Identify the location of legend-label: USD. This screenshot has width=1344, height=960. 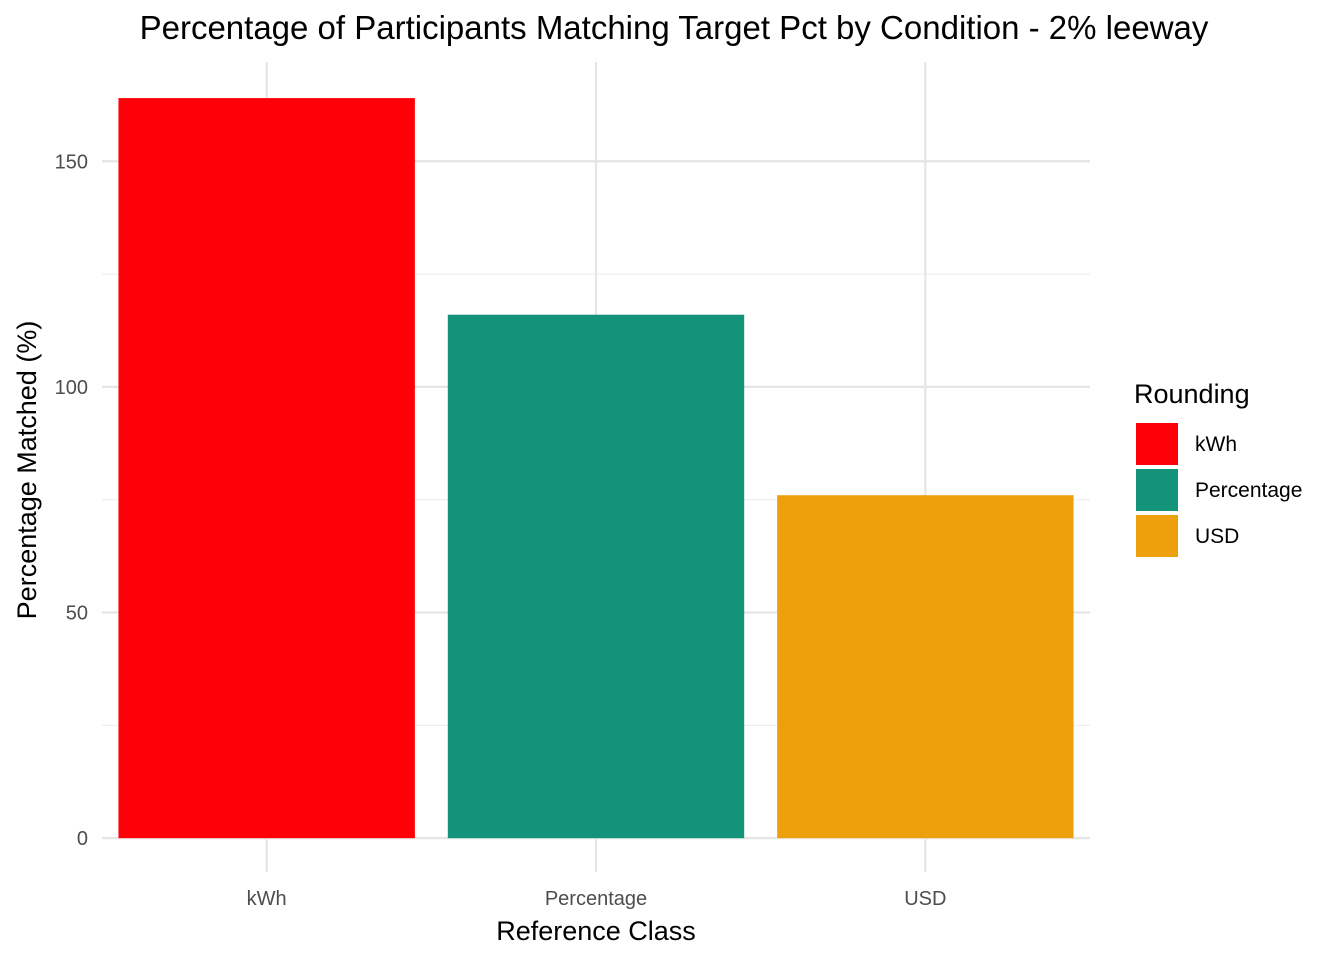
(1217, 536).